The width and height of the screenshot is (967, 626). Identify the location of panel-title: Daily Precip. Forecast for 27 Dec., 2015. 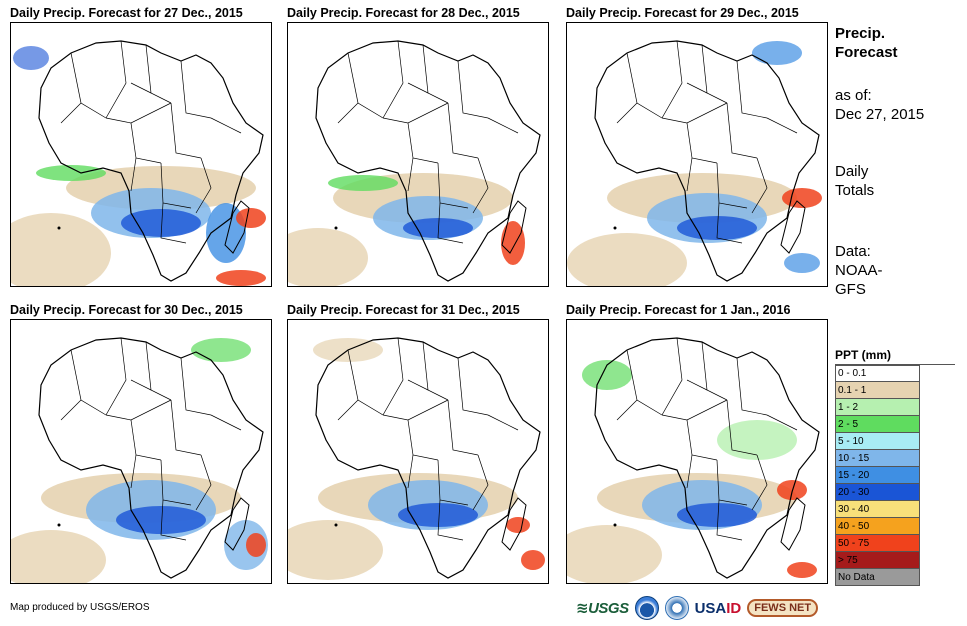
(126, 13).